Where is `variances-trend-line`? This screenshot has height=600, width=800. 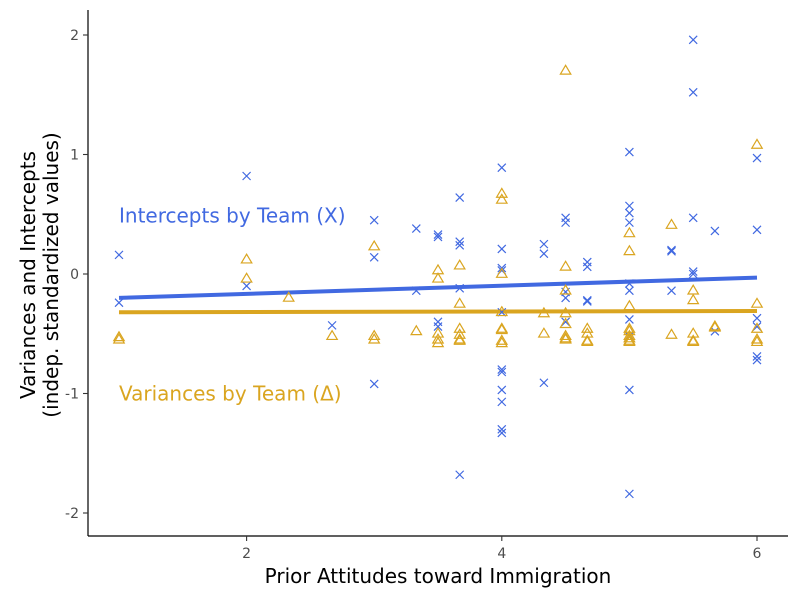 variances-trend-line is located at coordinates (438, 312).